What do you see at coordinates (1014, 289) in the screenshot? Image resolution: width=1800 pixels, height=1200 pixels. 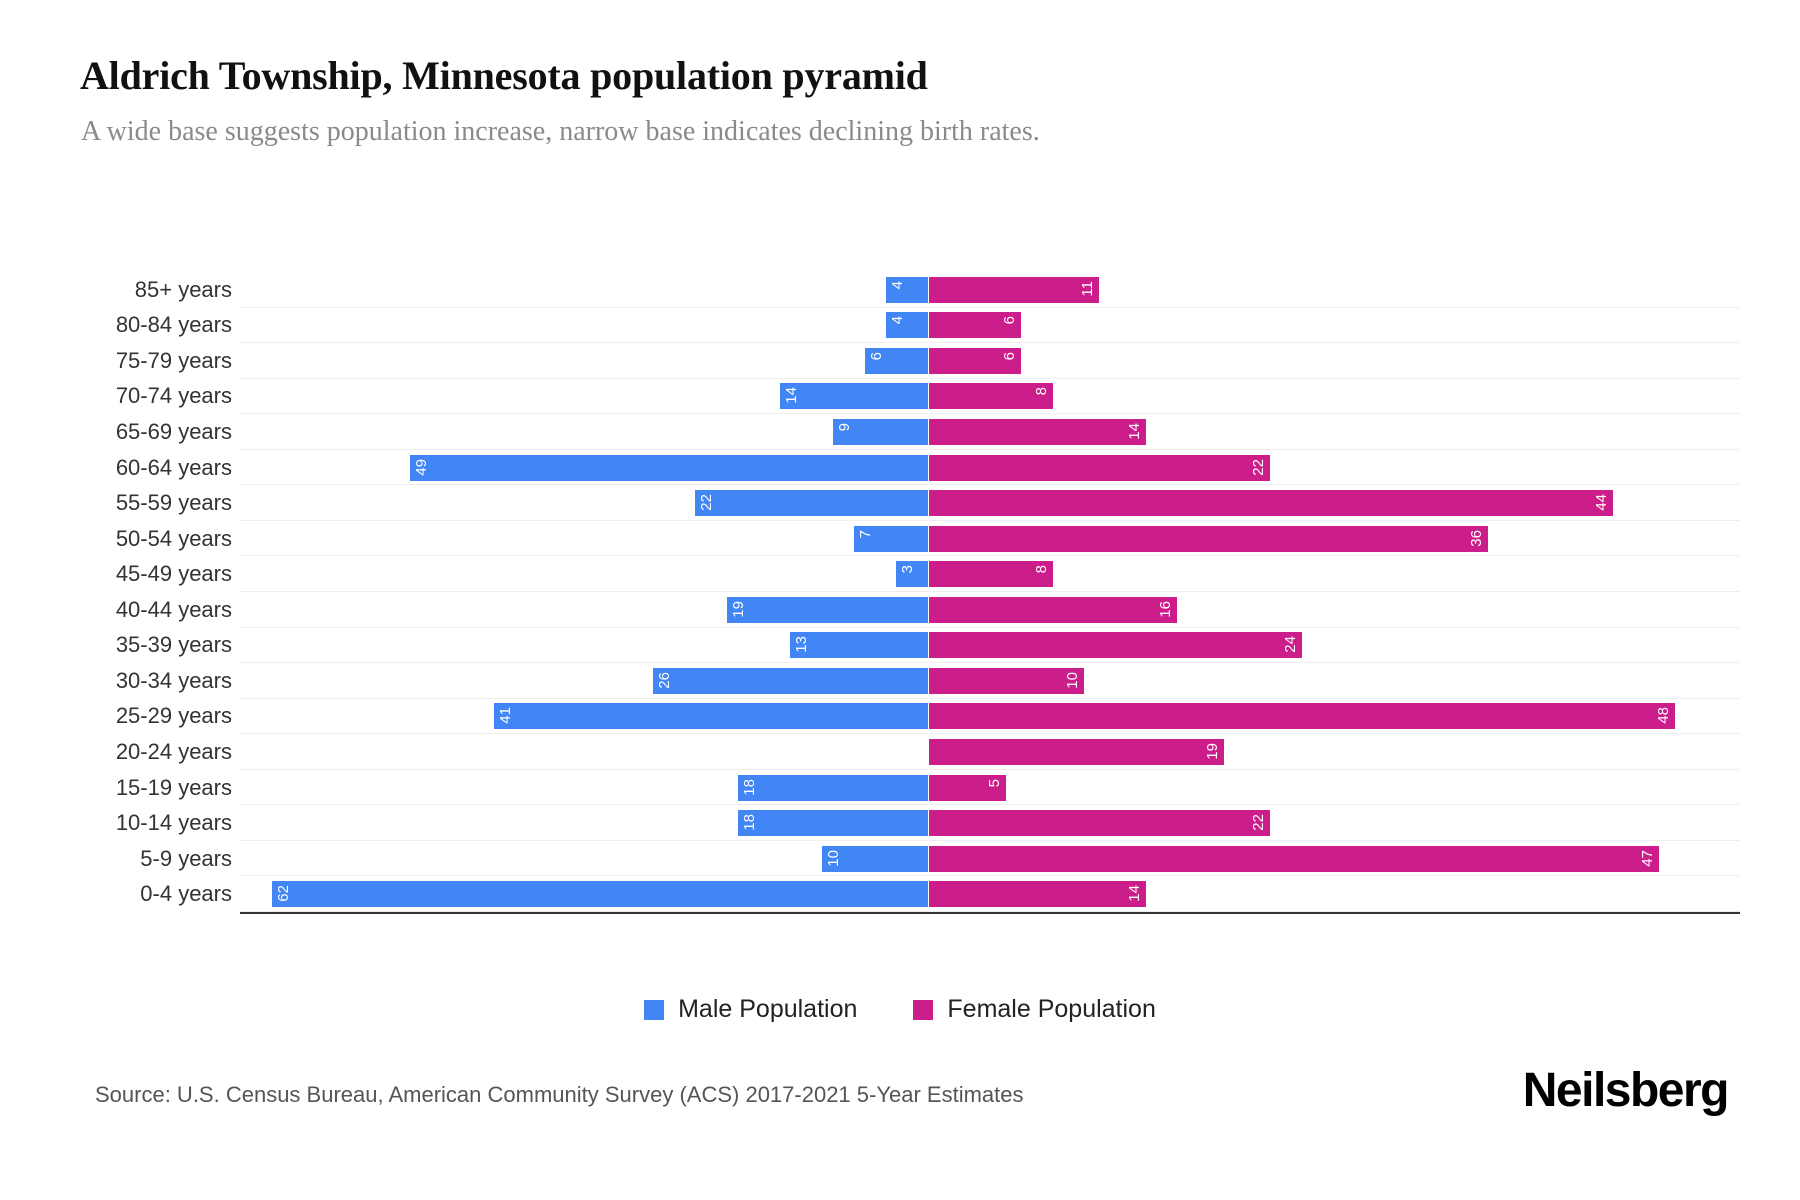 I see `female-bar: 11` at bounding box center [1014, 289].